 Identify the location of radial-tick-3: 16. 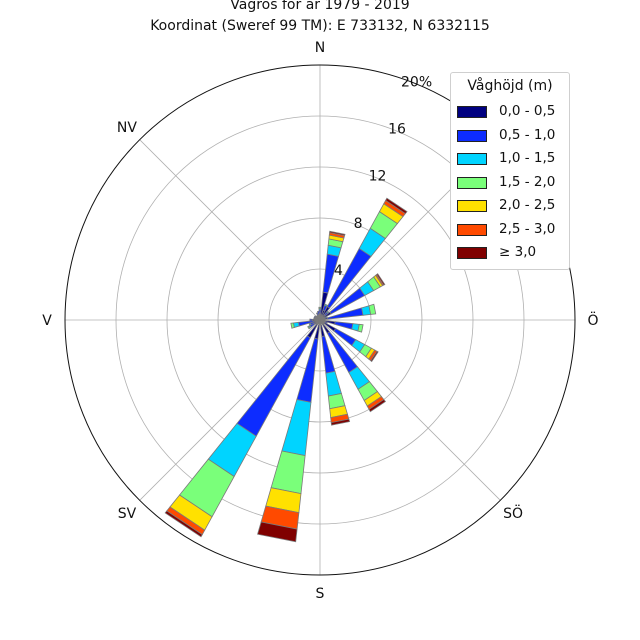
(397, 130).